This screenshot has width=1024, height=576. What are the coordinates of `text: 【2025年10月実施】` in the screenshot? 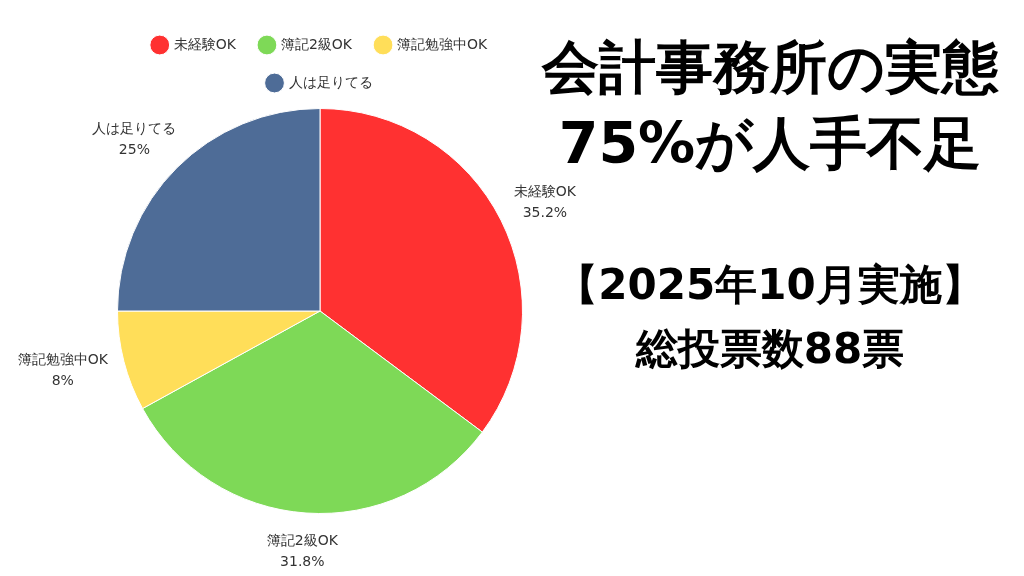 It's located at (770, 285).